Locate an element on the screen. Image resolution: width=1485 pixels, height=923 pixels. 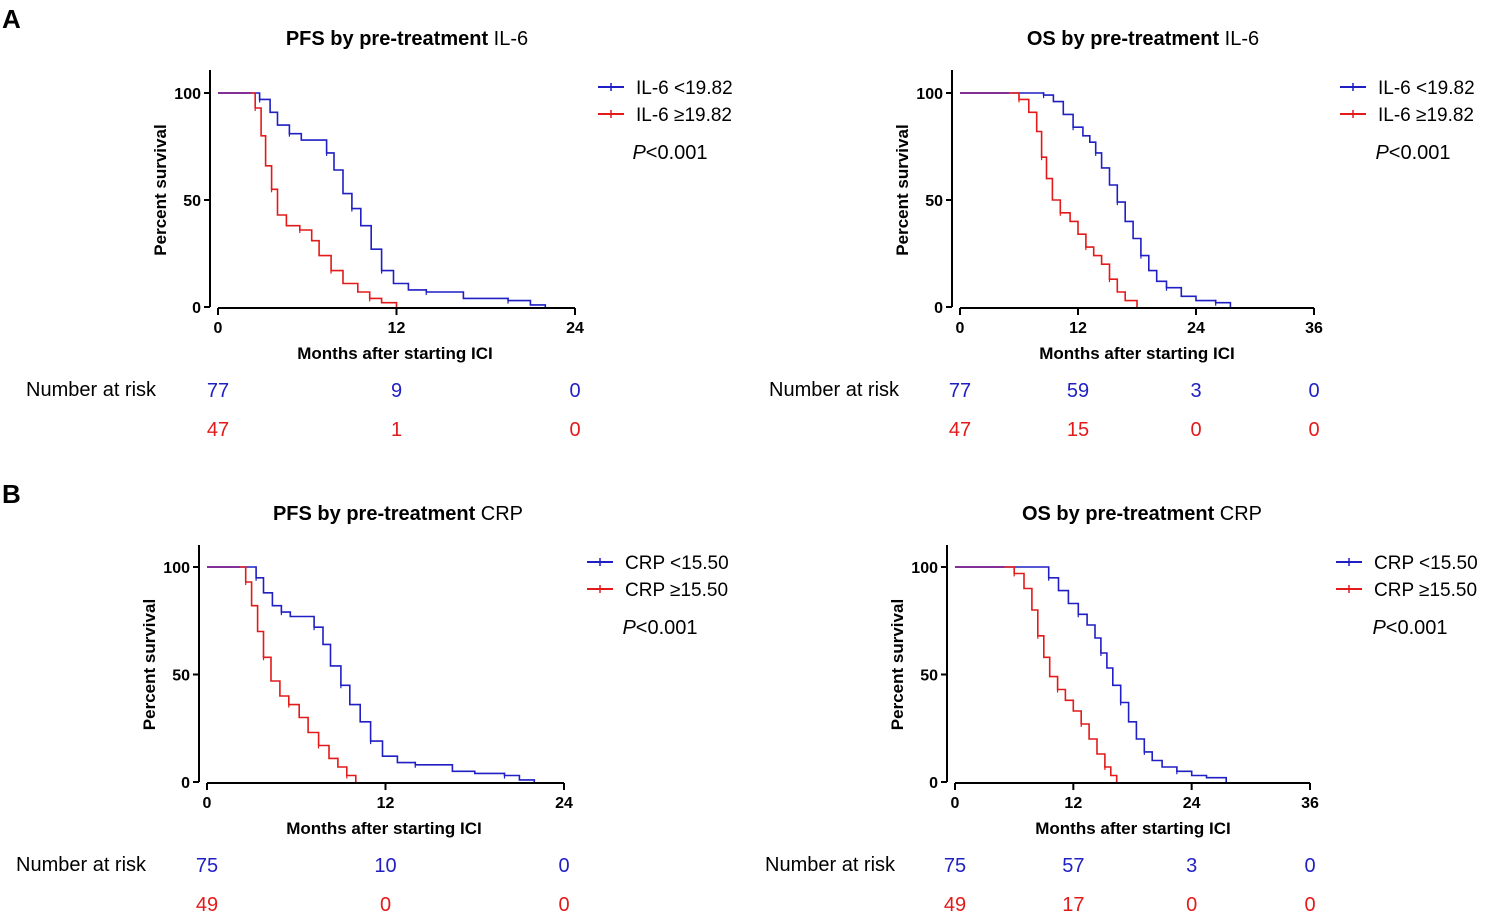
risk-count: 17 is located at coordinates (1073, 905).